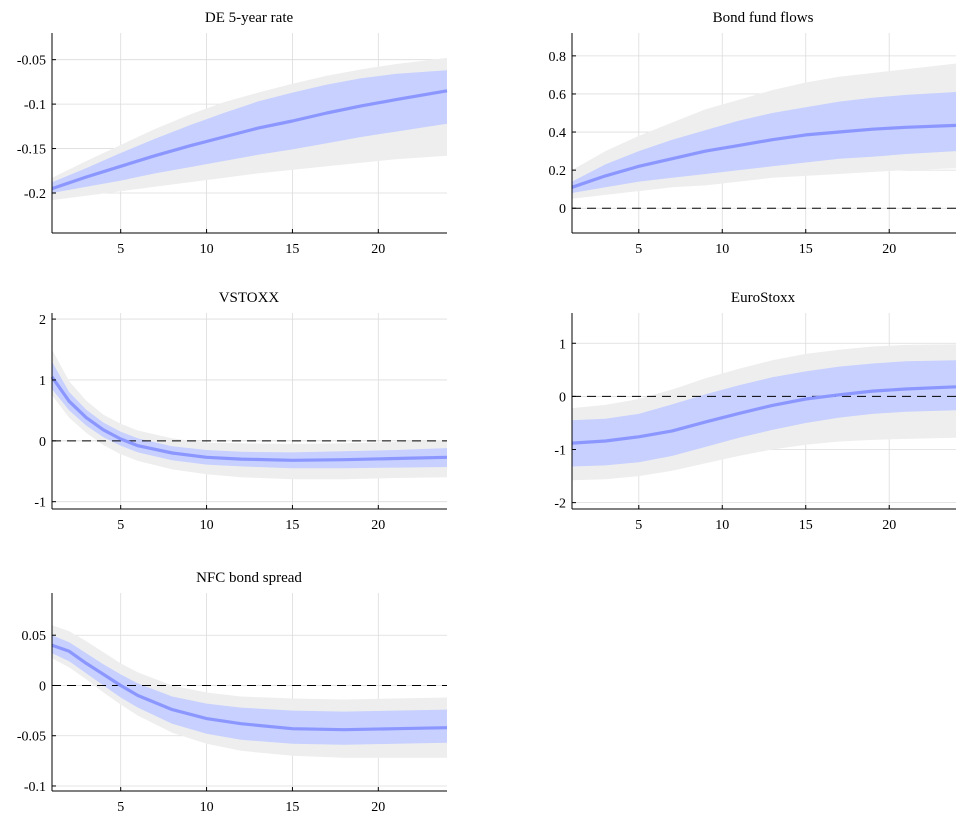 This screenshot has height=814, width=957. I want to click on y-tick-label: -0.15, so click(31, 150).